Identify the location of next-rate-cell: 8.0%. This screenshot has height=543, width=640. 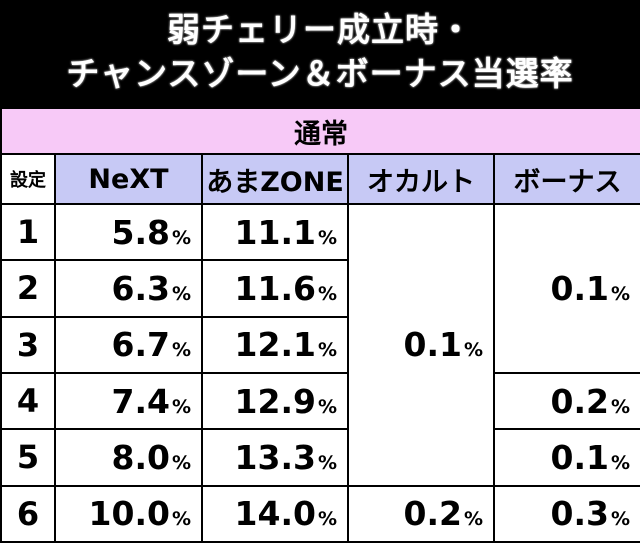
(128, 457).